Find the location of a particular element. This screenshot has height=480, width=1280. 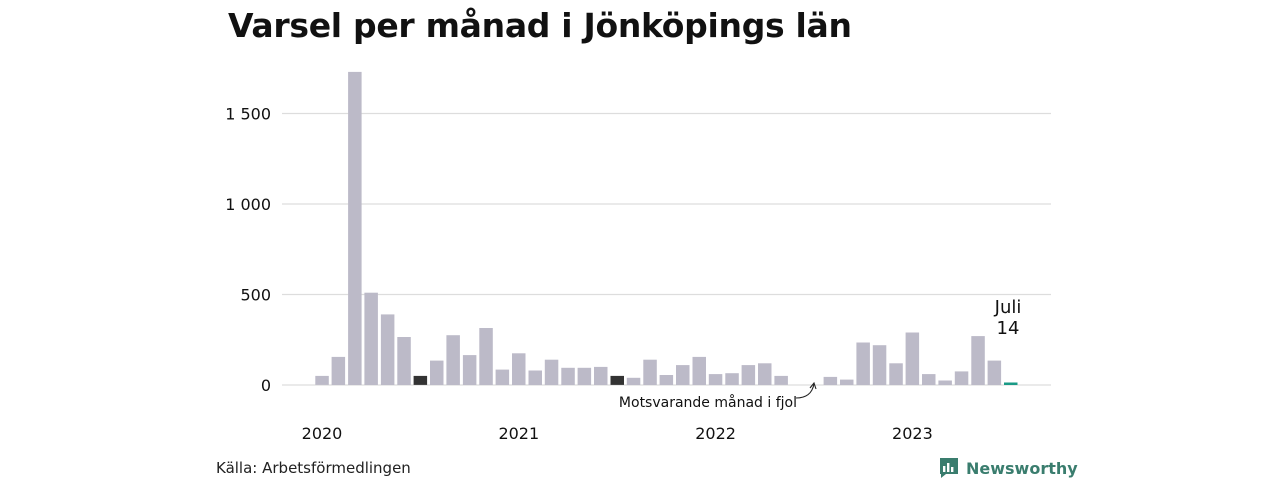

source-note: Källa: Arbetsförmedlingen is located at coordinates (313, 468).